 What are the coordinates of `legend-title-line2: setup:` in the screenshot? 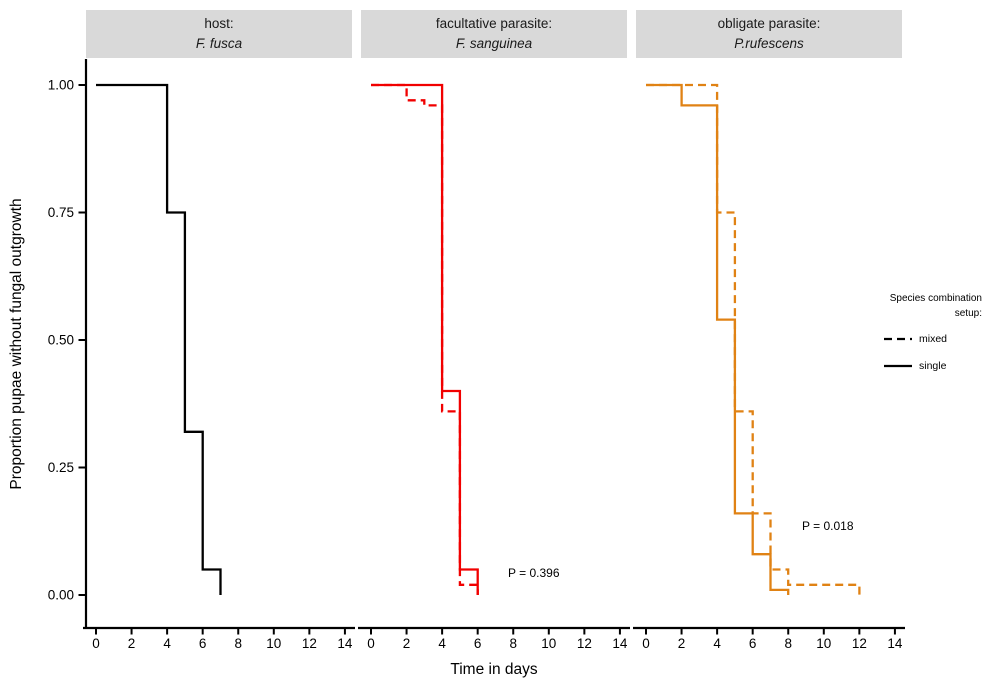 It's located at (968, 313).